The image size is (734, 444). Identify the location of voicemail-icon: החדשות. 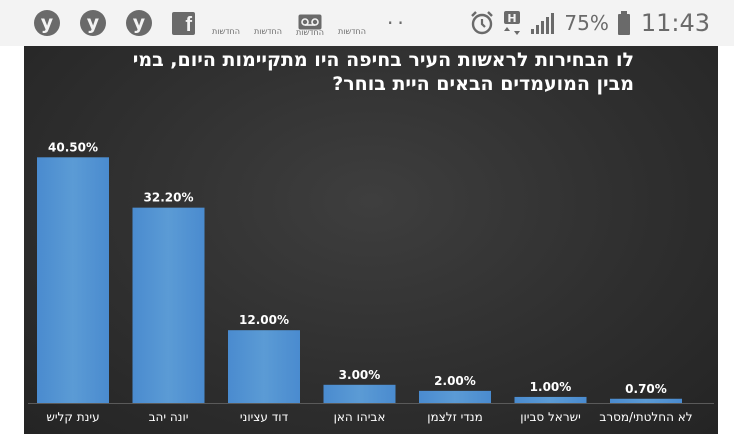
(310, 25).